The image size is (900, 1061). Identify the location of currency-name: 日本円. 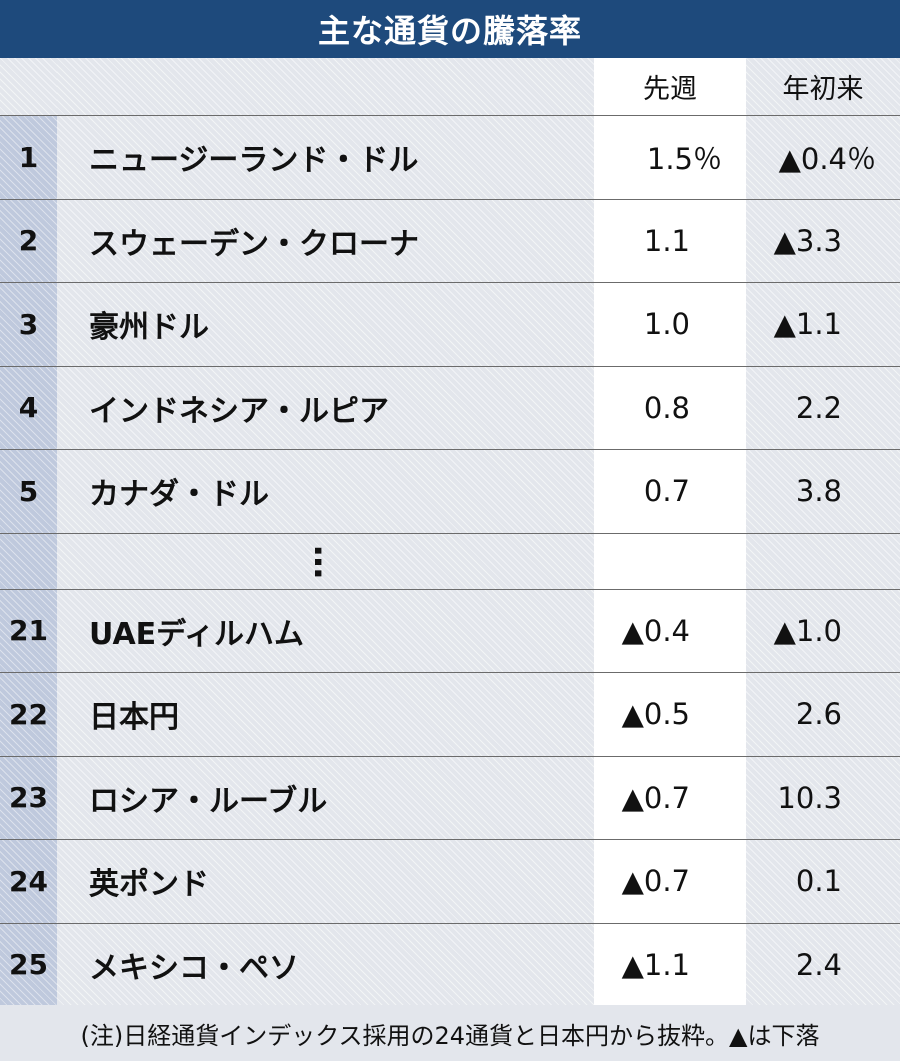
(325, 714).